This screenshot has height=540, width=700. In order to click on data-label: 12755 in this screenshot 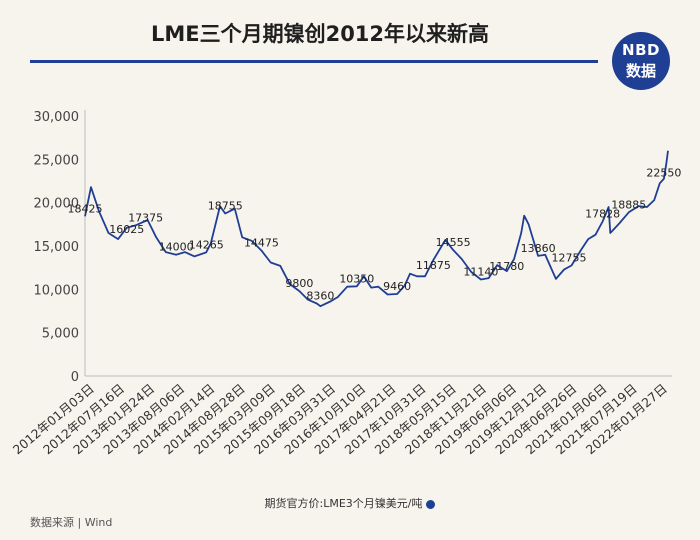, I will do `click(569, 257)`.